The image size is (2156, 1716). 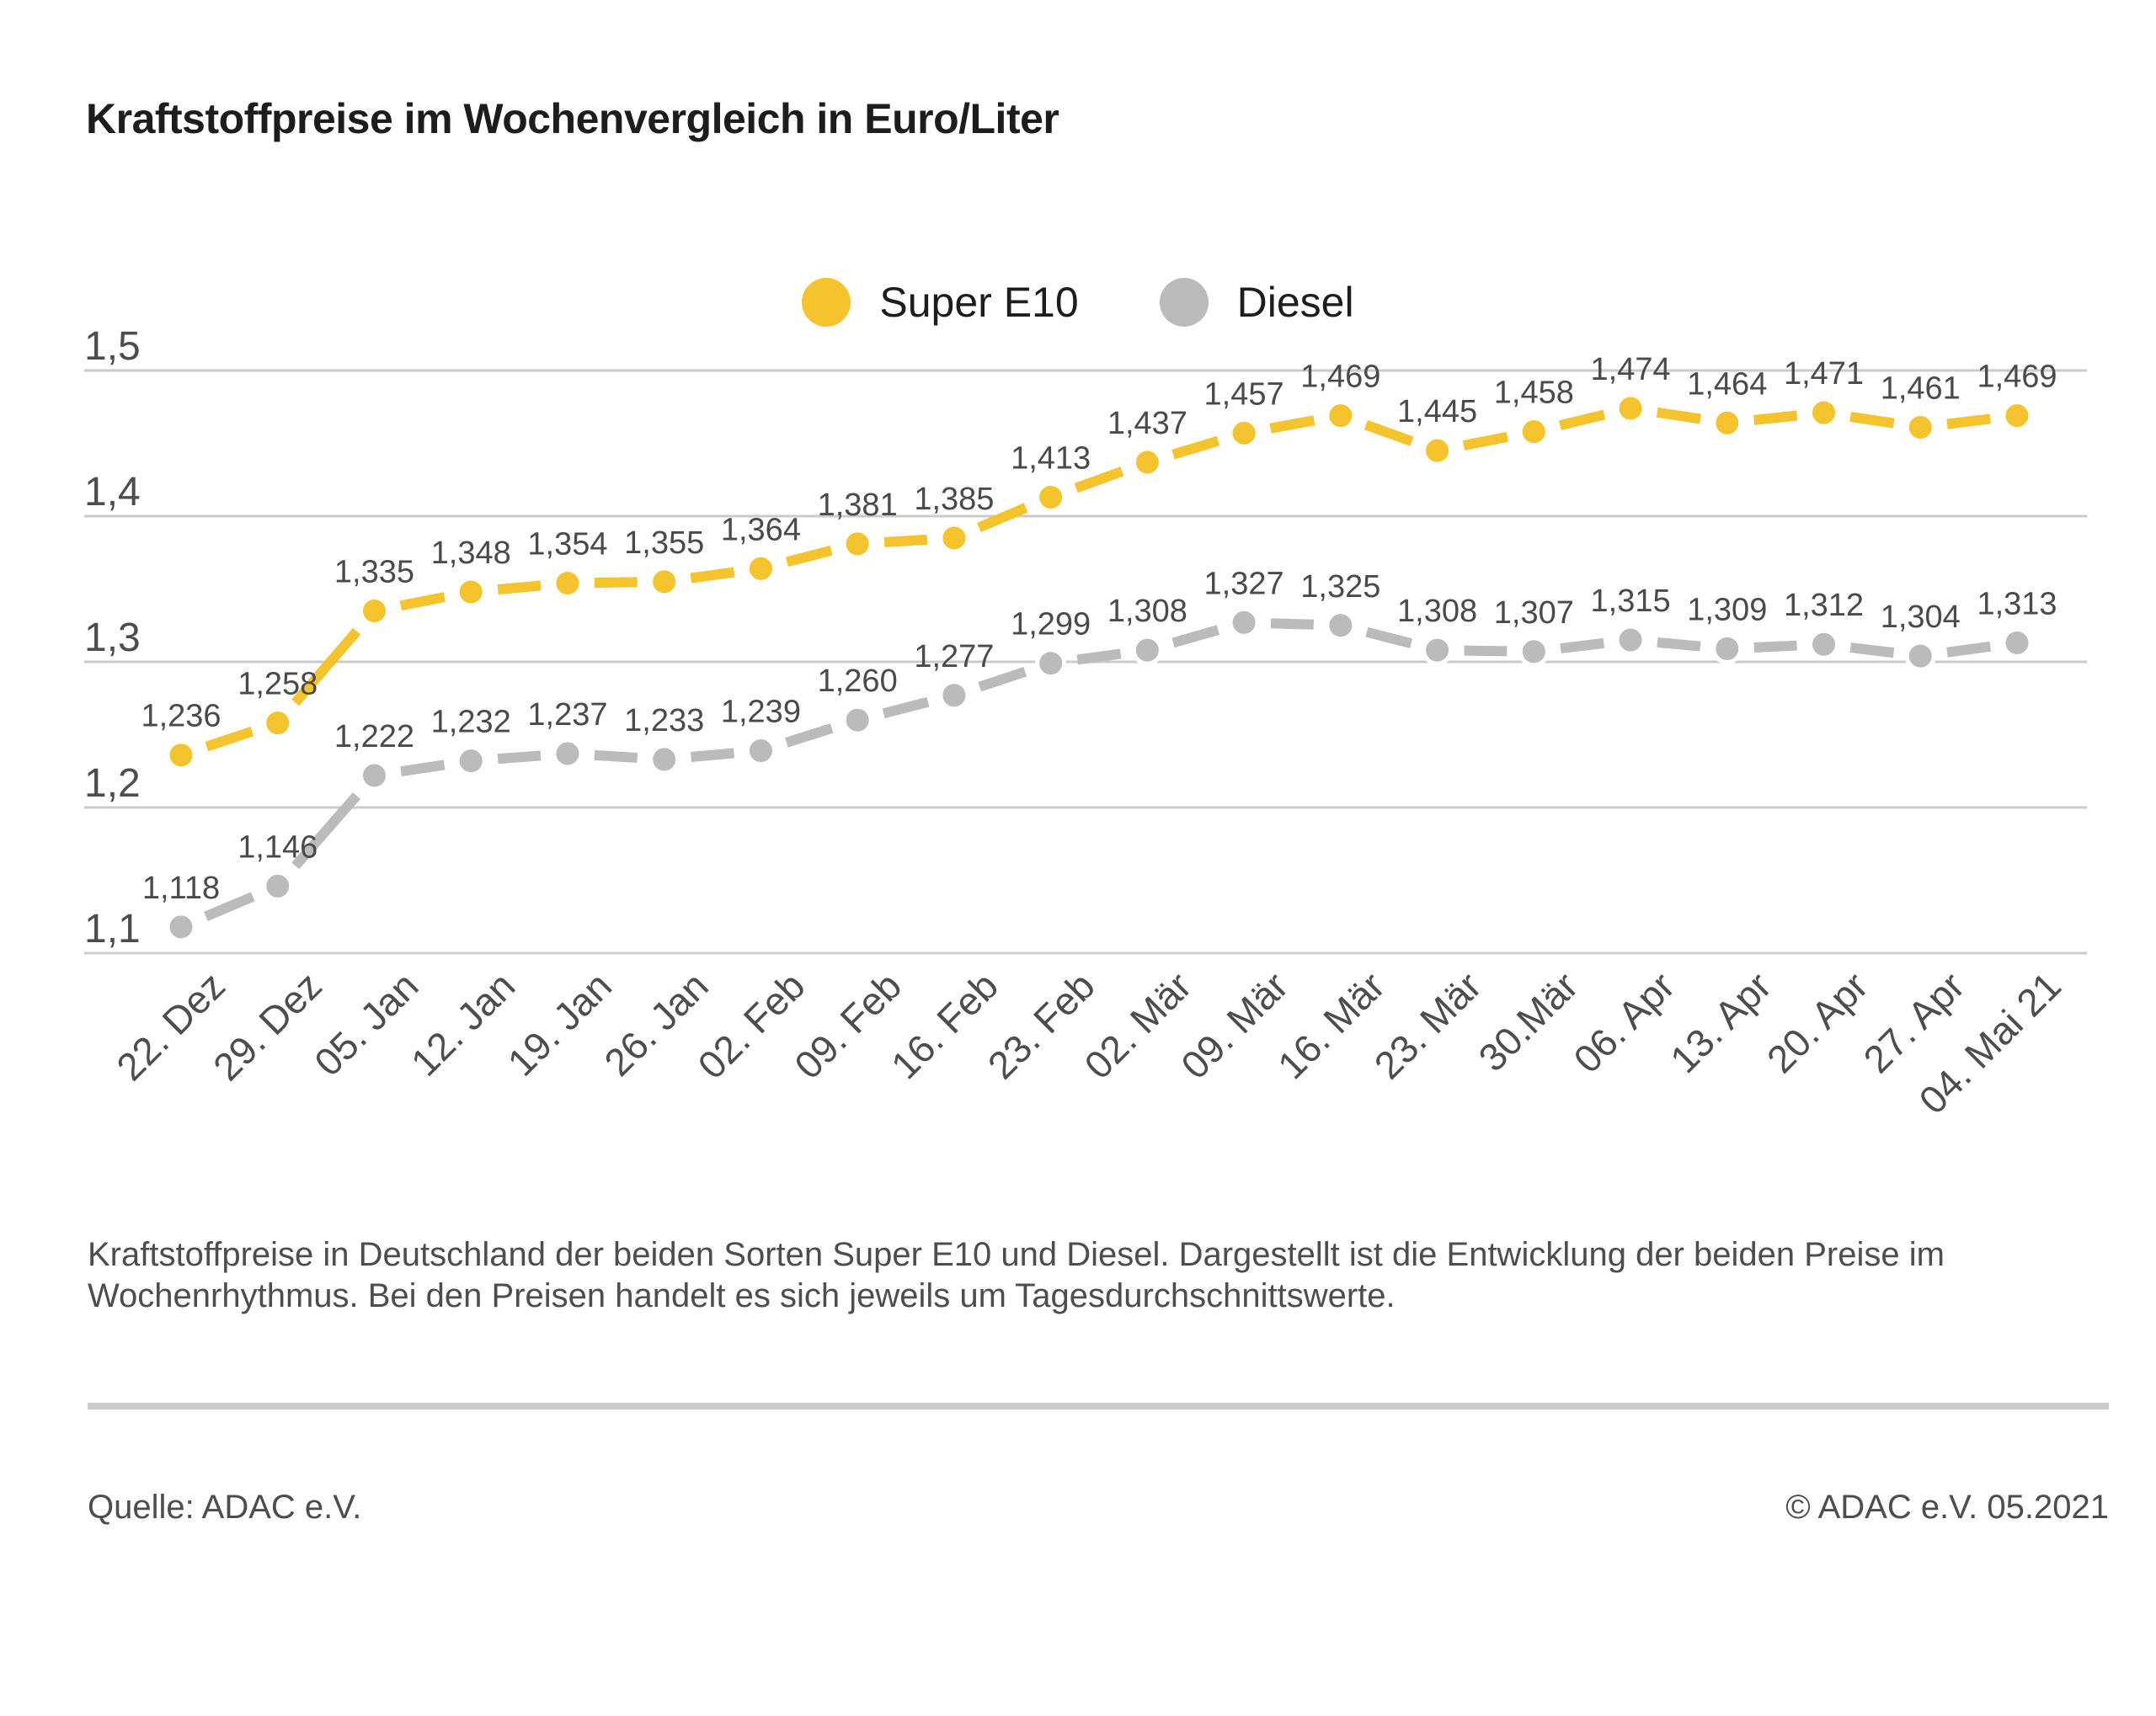 What do you see at coordinates (761, 712) in the screenshot?
I see `data-label: 1,239` at bounding box center [761, 712].